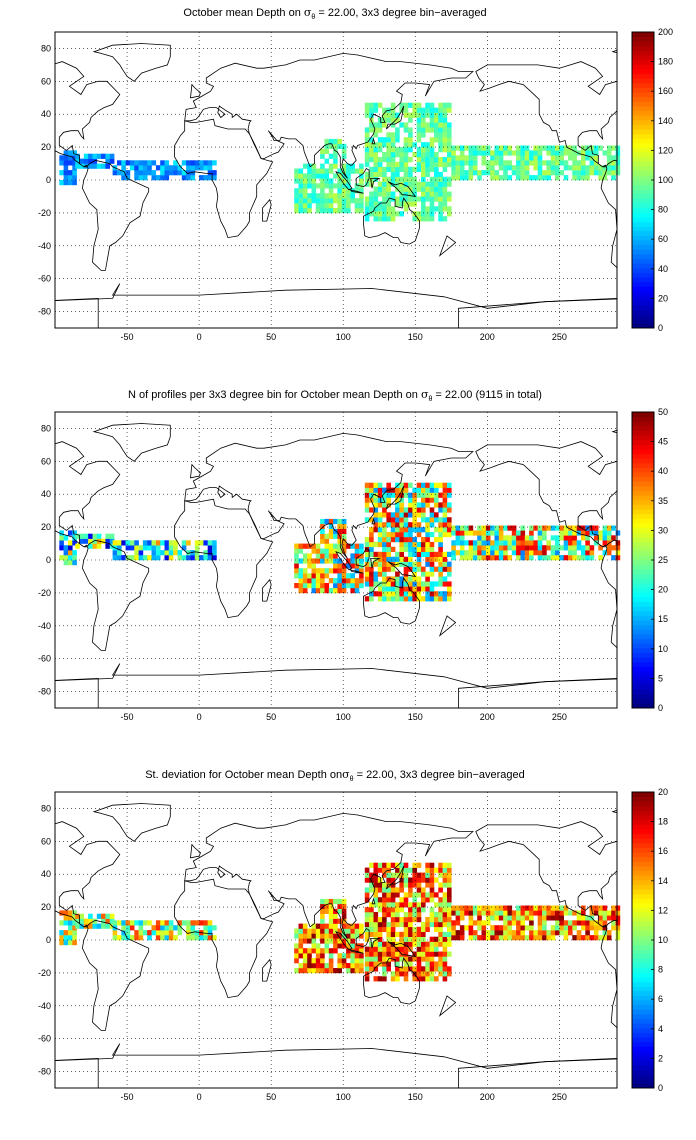  What do you see at coordinates (663, 471) in the screenshot?
I see `colorbar-tick-label: 40` at bounding box center [663, 471].